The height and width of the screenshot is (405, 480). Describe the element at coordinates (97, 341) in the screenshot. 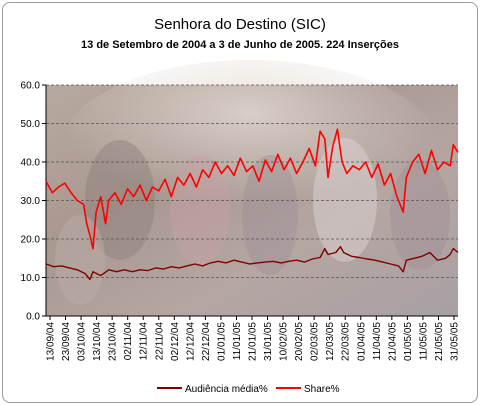

I see `x-tick-label-3: 13/10/04` at that location.